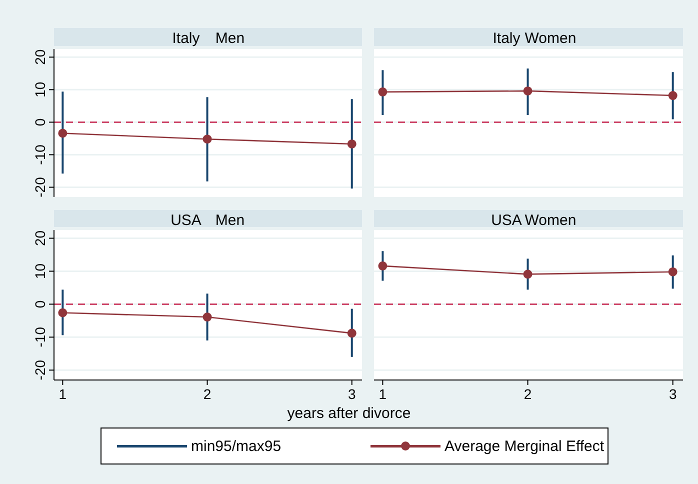  I want to click on x-axis-title: years after divorce, so click(349, 413).